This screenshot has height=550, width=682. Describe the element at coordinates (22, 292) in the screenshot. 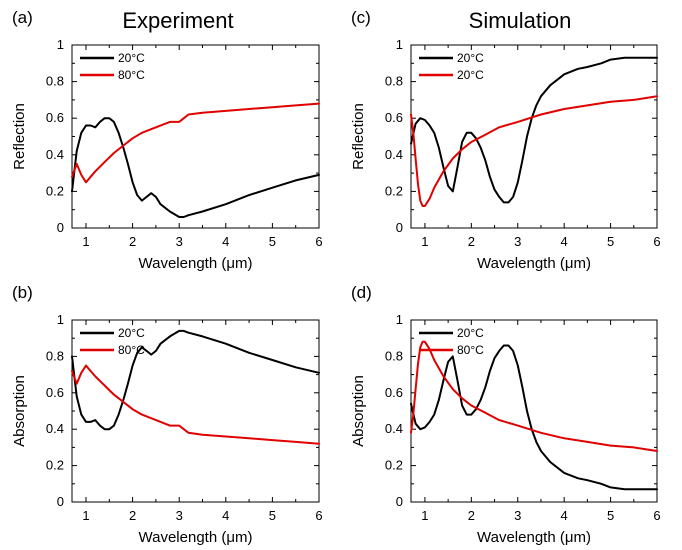

I see `panel-label: (b)` at that location.